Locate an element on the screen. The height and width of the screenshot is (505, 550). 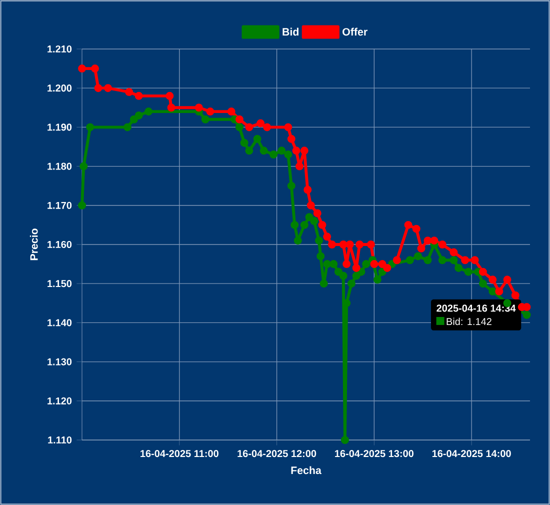
y-tick-label: 1.120 is located at coordinates (60, 400).